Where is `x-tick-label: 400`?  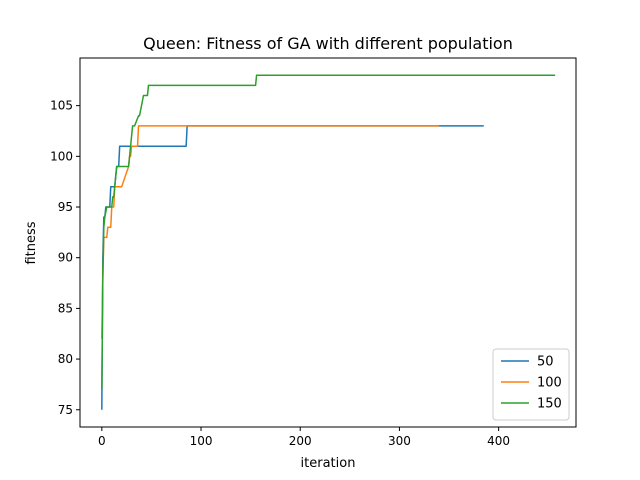 x-tick-label: 400 is located at coordinates (498, 441).